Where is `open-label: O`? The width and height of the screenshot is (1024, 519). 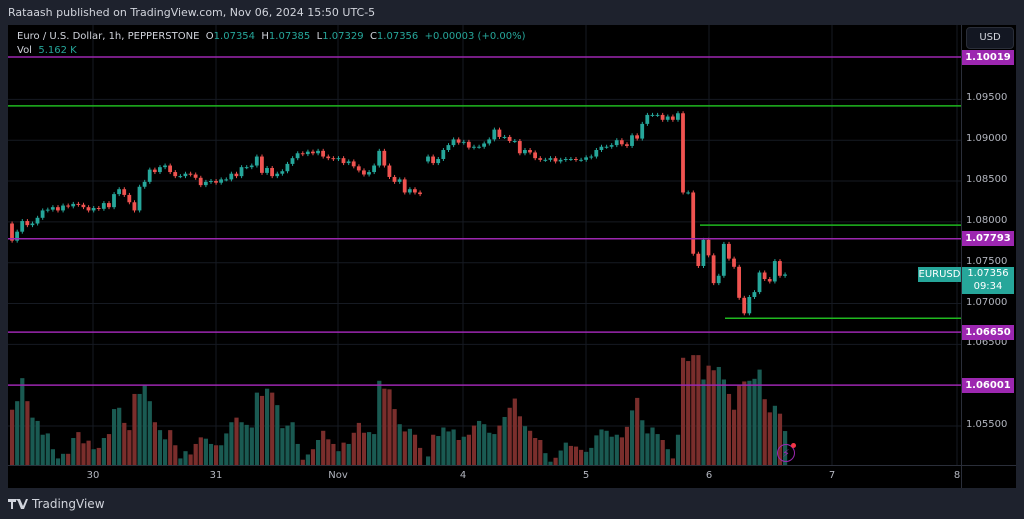
open-label: O is located at coordinates (209, 36).